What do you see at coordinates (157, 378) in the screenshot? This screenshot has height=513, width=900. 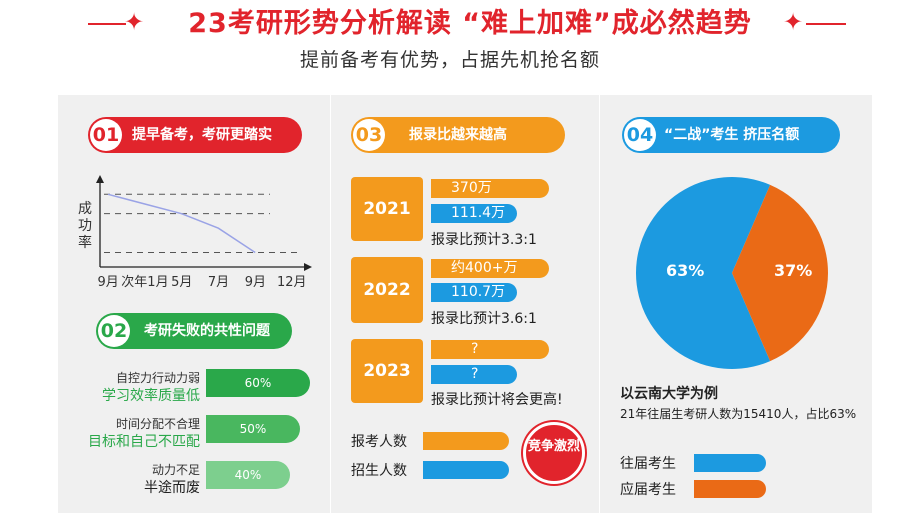 I see `factor-label: 自控力行动力弱` at bounding box center [157, 378].